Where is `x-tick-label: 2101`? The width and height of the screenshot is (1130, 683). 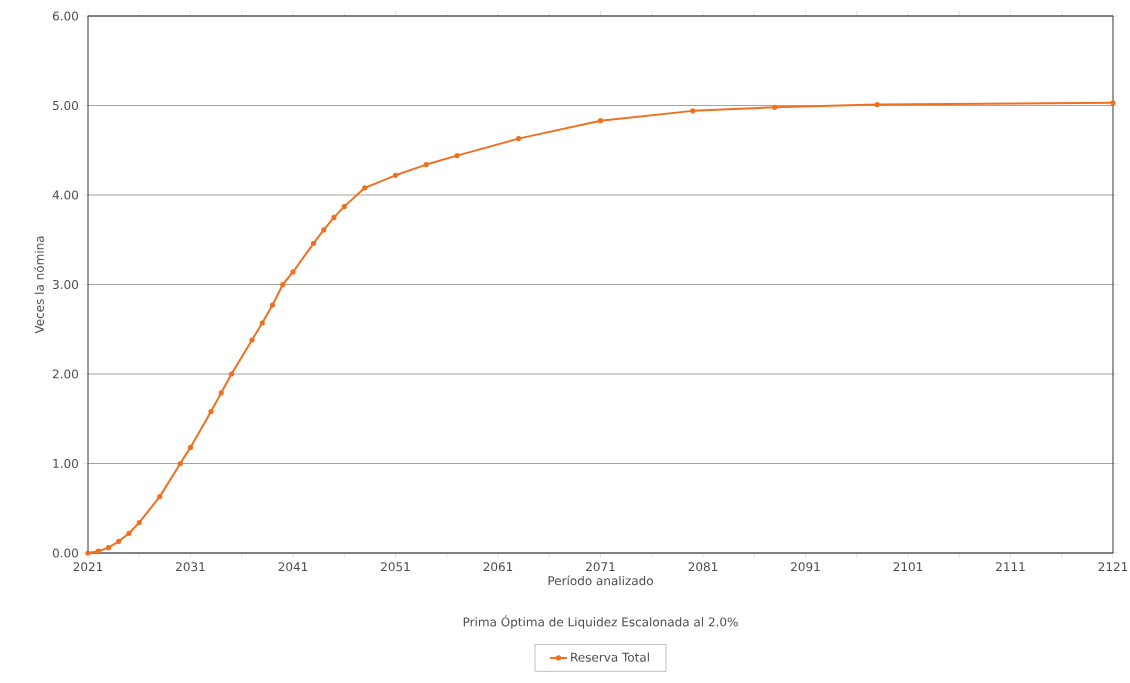 x-tick-label: 2101 is located at coordinates (908, 567).